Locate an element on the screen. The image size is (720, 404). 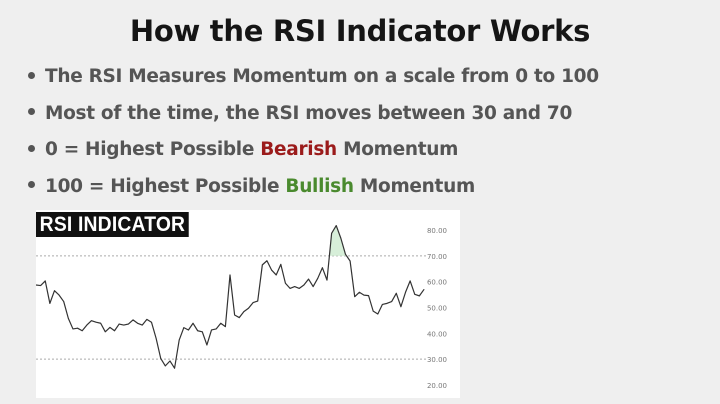
y-tick-label: 50.00 is located at coordinates (437, 309).